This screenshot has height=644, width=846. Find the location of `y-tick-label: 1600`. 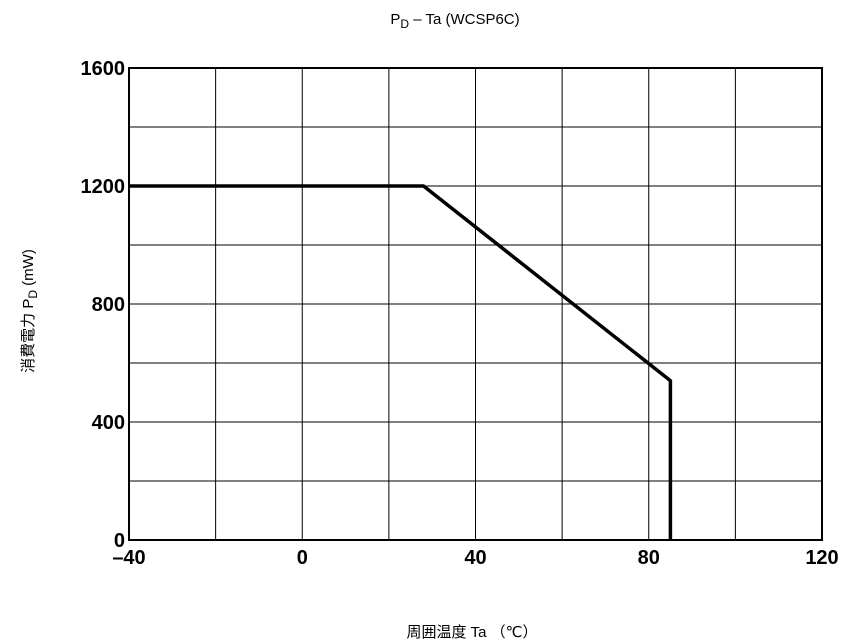

y-tick-label: 1600 is located at coordinates (103, 69).